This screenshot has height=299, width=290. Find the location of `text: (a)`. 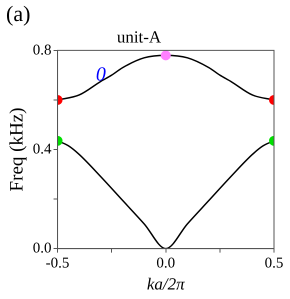

text: (a) is located at coordinates (18, 13).